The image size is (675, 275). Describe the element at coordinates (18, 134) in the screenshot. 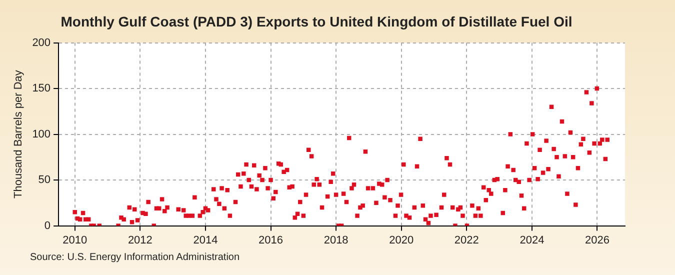

I see `y-axis-title: Thousand Barrels per Day` at that location.